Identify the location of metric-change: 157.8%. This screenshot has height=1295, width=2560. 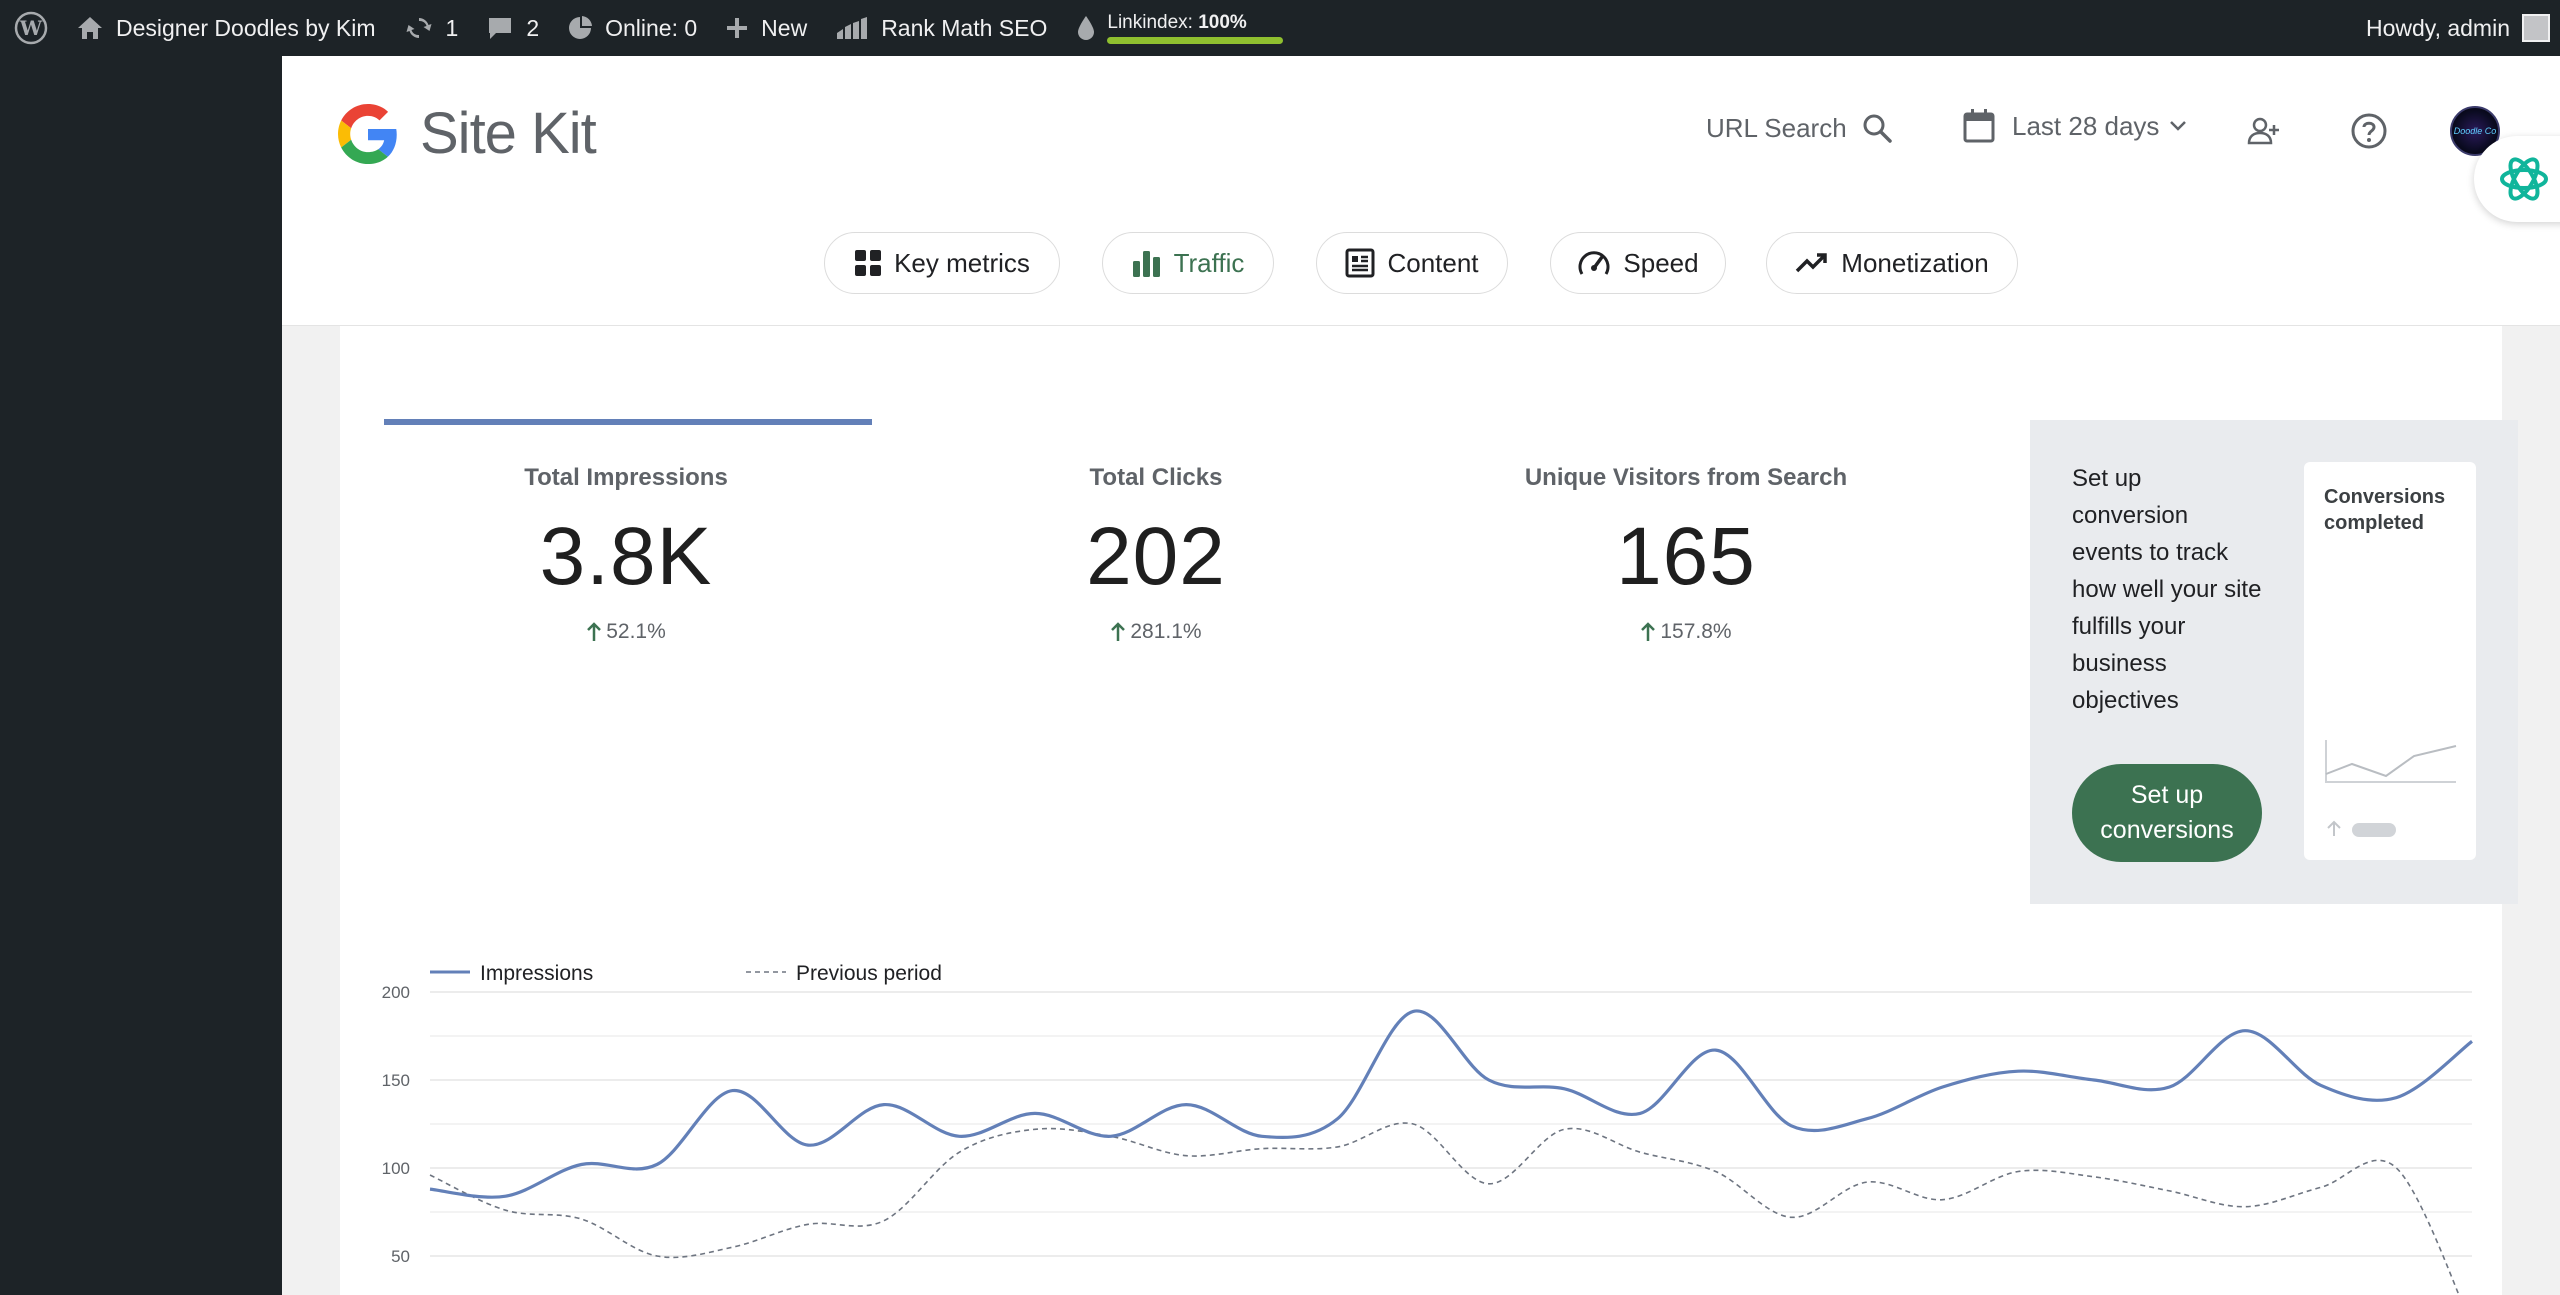
(1686, 632).